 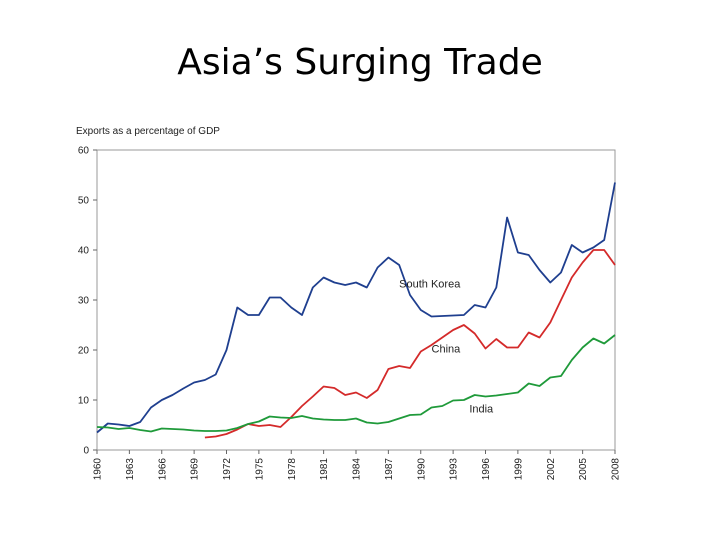 What do you see at coordinates (292, 469) in the screenshot?
I see `x-tick-label: 1978` at bounding box center [292, 469].